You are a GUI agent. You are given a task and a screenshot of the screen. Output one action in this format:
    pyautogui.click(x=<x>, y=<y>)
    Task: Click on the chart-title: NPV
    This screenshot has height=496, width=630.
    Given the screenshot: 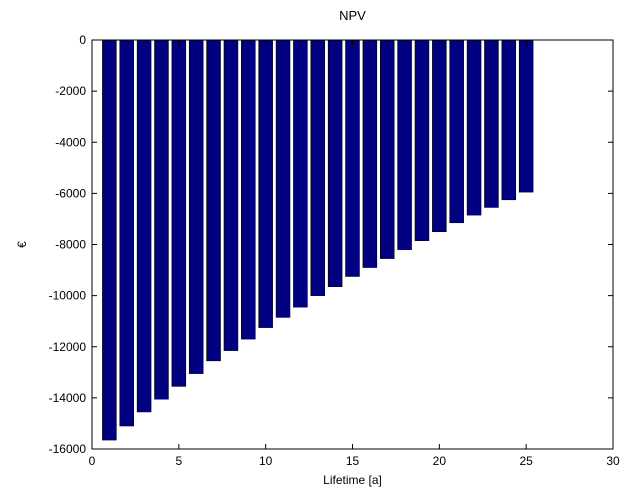 What is the action you would take?
    pyautogui.click(x=352, y=15)
    